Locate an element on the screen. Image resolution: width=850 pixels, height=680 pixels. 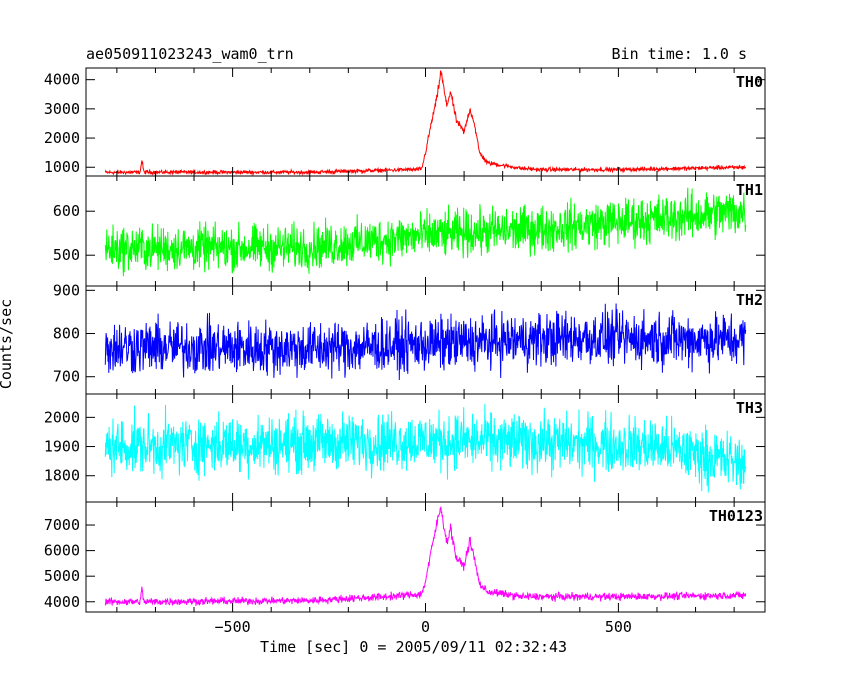
y-tick-label: 800 is located at coordinates (66, 334).